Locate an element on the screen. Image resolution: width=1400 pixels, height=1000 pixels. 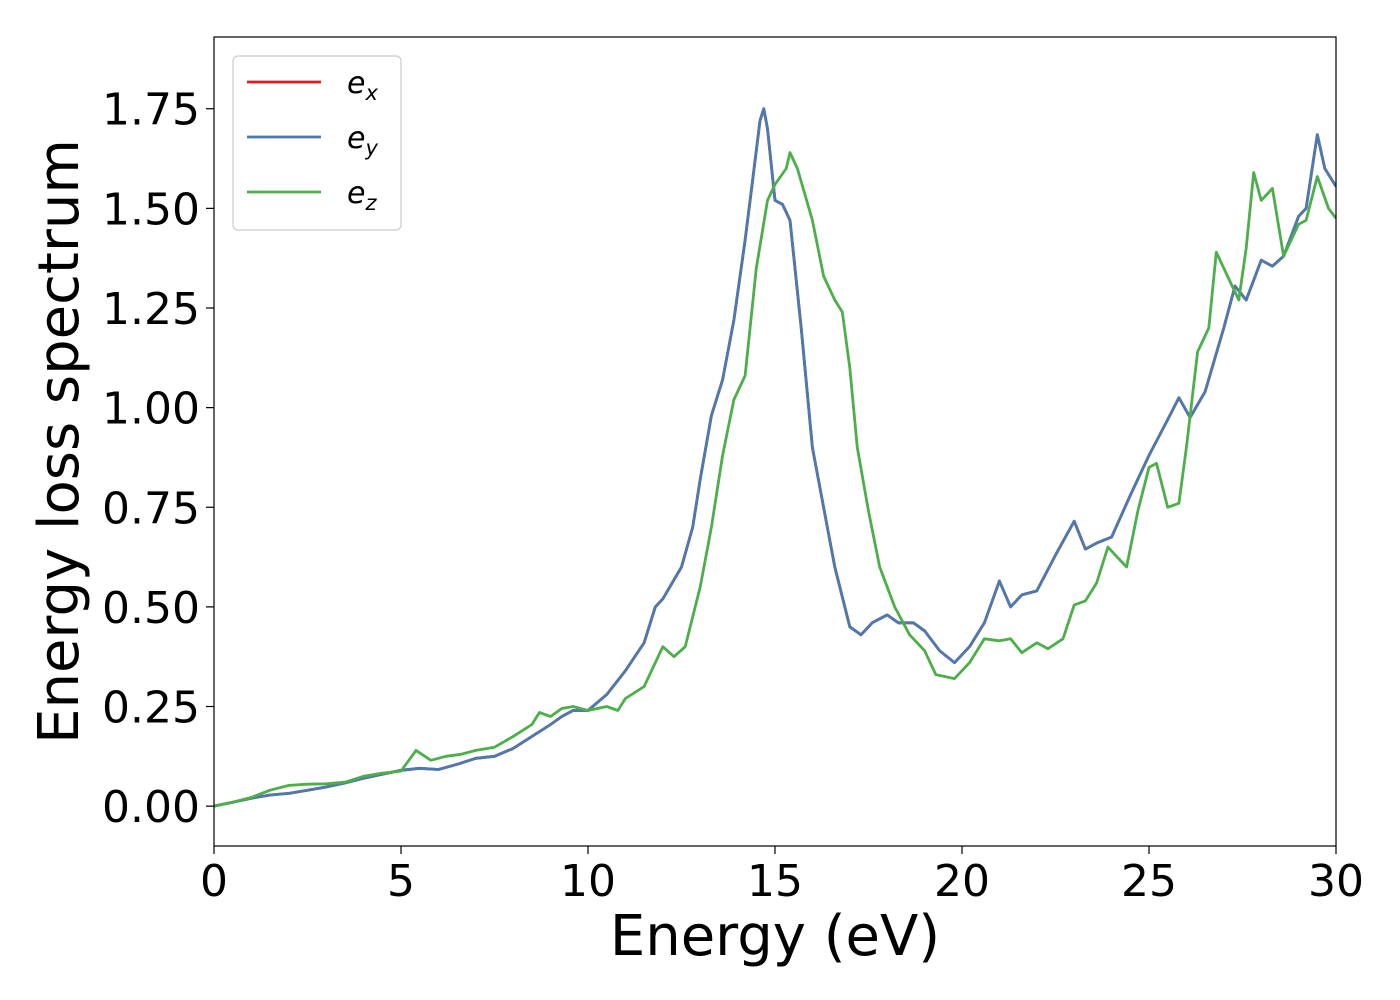
legend-label-ez: ez is located at coordinates (362, 195).